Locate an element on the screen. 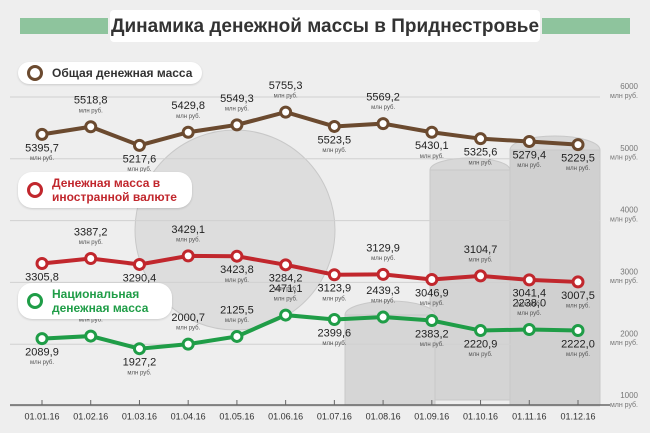 The width and height of the screenshot is (650, 433). value-label: 2238,0 is located at coordinates (529, 303).